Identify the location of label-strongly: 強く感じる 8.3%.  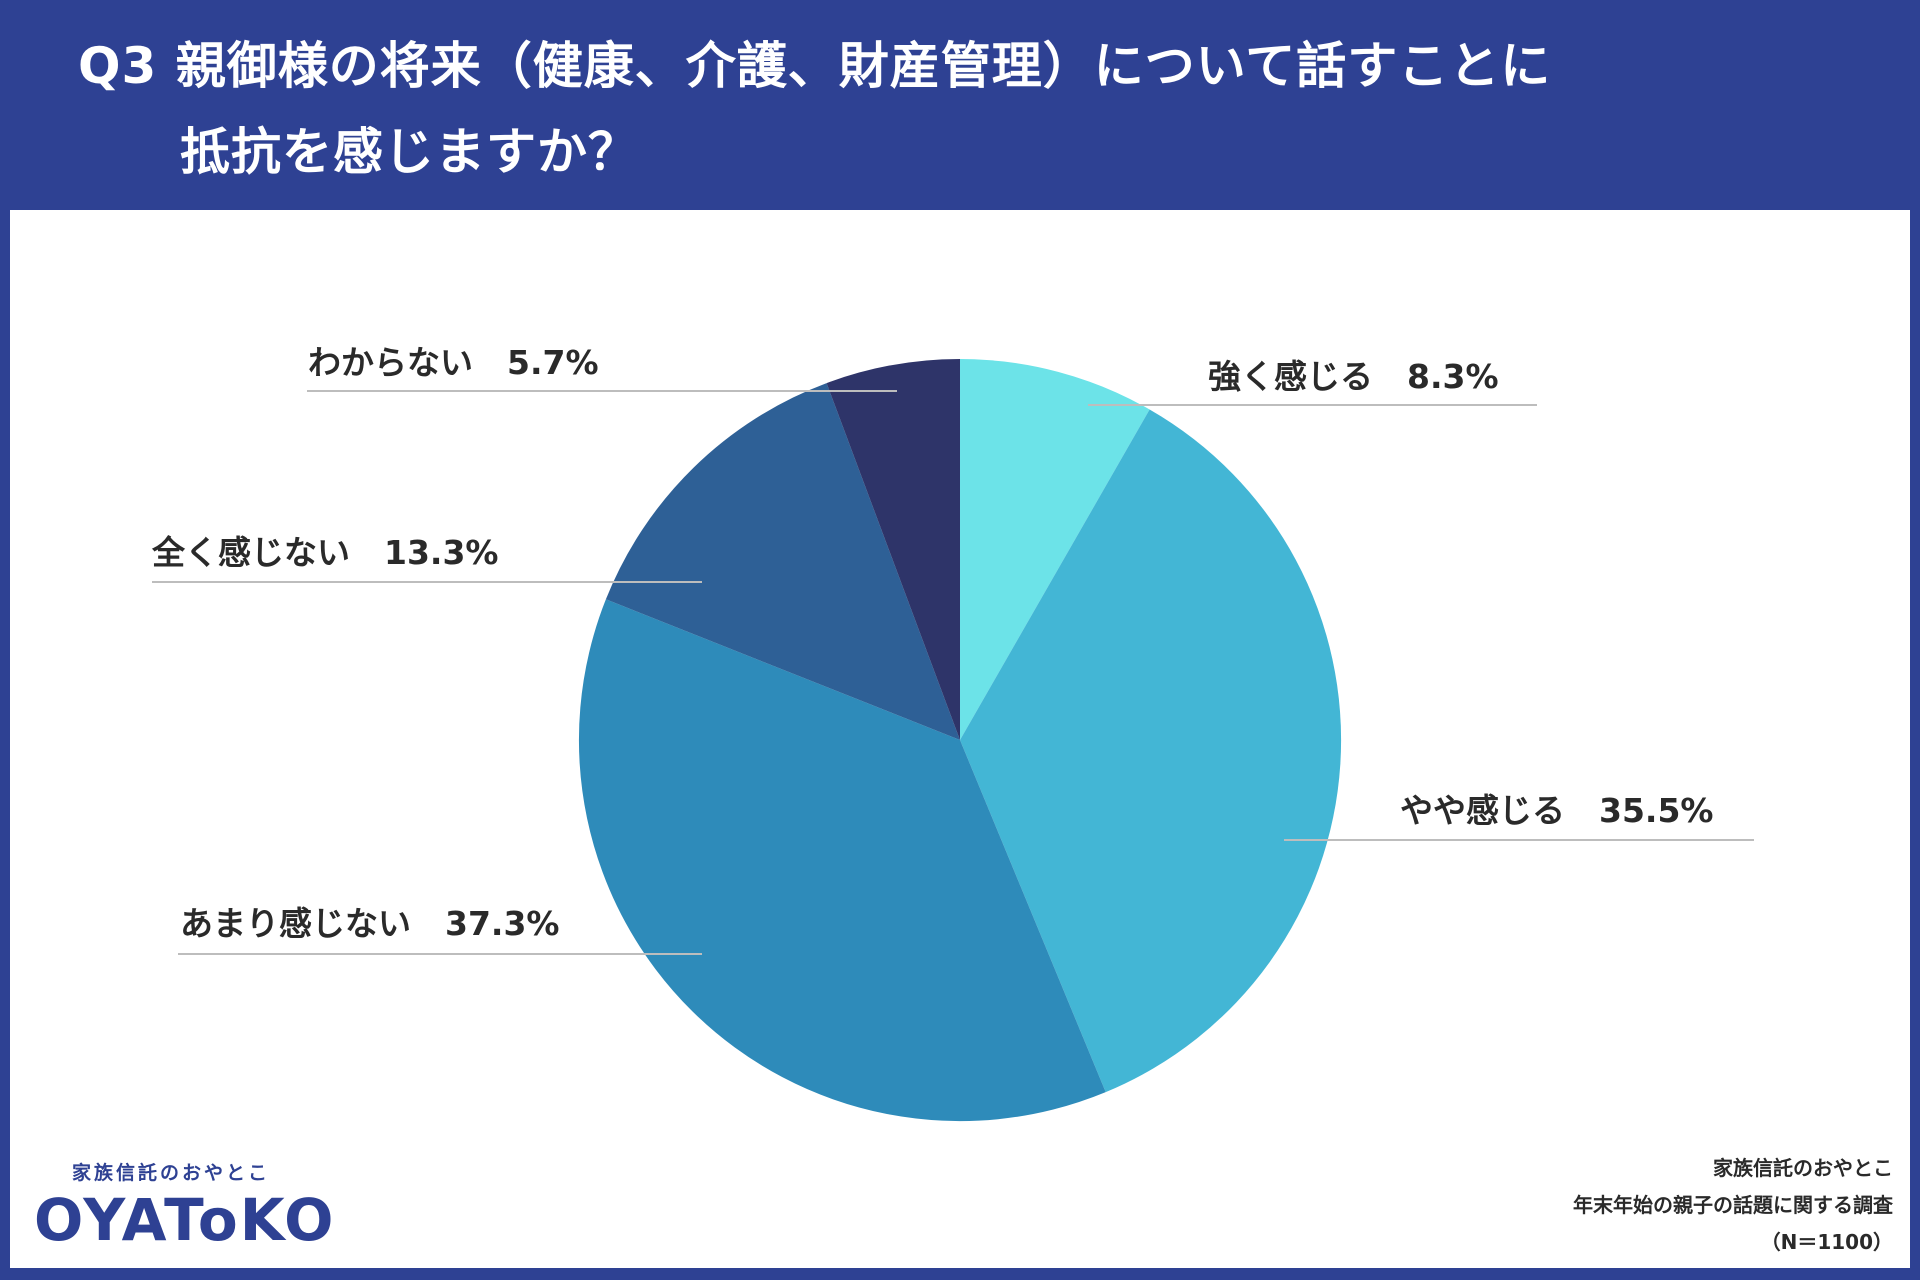
(1353, 377).